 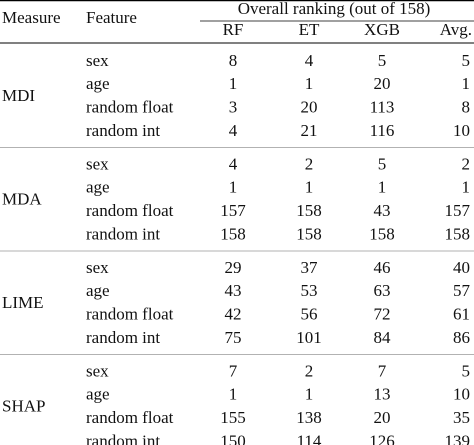 I want to click on measure-label: LIME, so click(x=23, y=302).